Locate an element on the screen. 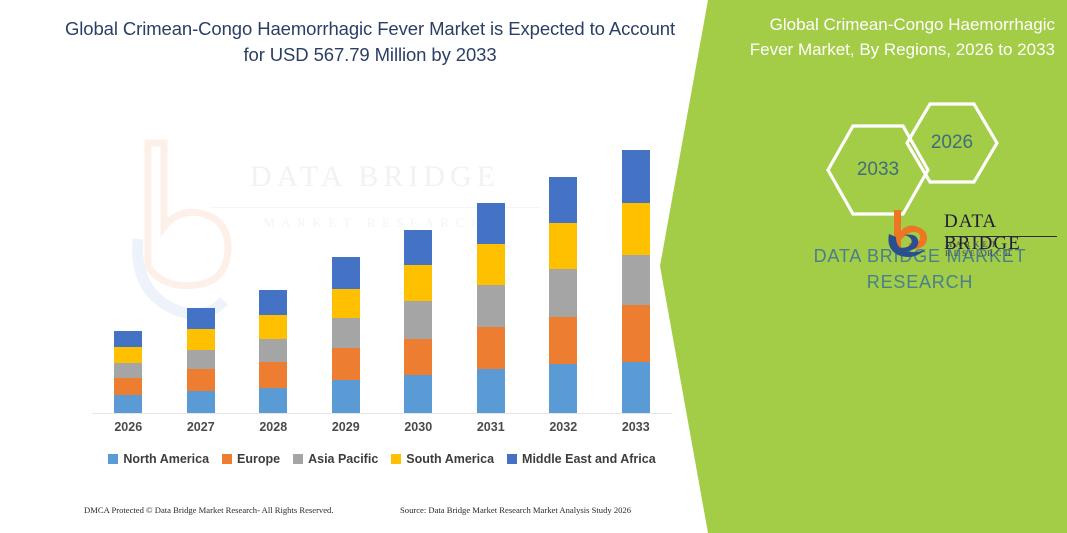 Image resolution: width=1067 pixels, height=533 pixels. legend-item-europe: Europe is located at coordinates (251, 459).